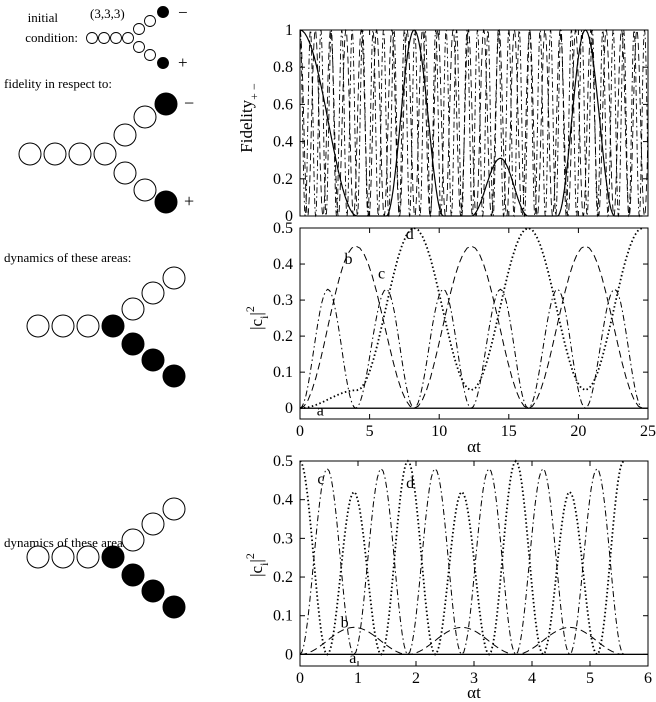  Describe the element at coordinates (189, 201) in the screenshot. I see `plus-symbol: +` at that location.